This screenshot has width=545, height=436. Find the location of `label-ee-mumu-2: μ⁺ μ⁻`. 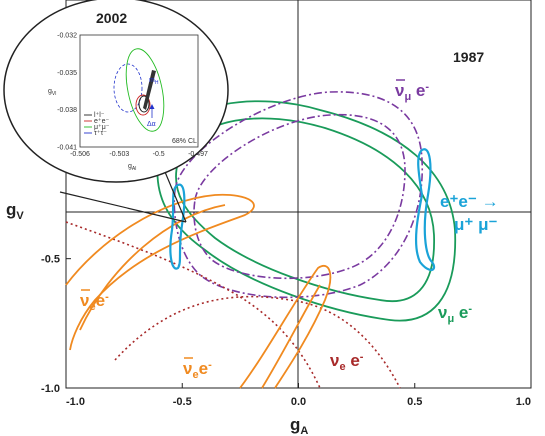

label-ee-mumu-2: μ⁺ μ⁻ is located at coordinates (475, 224).